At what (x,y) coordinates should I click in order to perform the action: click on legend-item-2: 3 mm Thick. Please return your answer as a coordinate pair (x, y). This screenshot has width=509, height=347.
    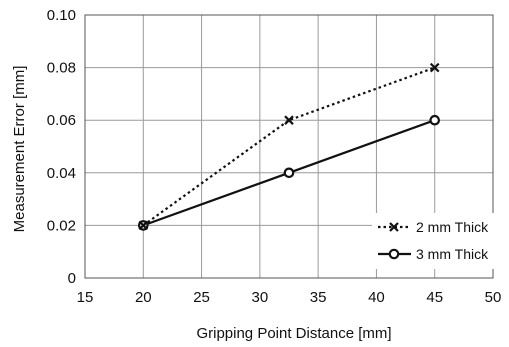
    Looking at the image, I should click on (433, 254).